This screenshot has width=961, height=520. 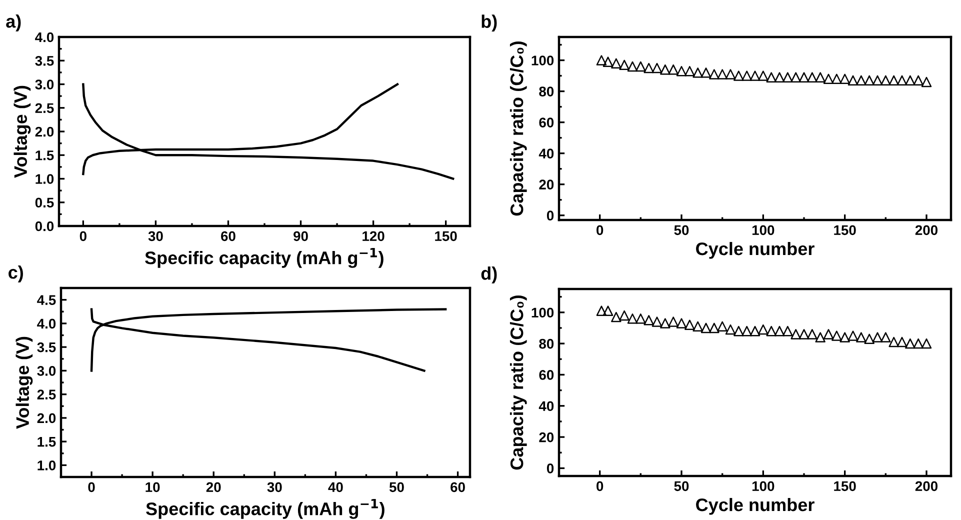 I want to click on y-tick-label: 3.5, so click(x=44, y=61).